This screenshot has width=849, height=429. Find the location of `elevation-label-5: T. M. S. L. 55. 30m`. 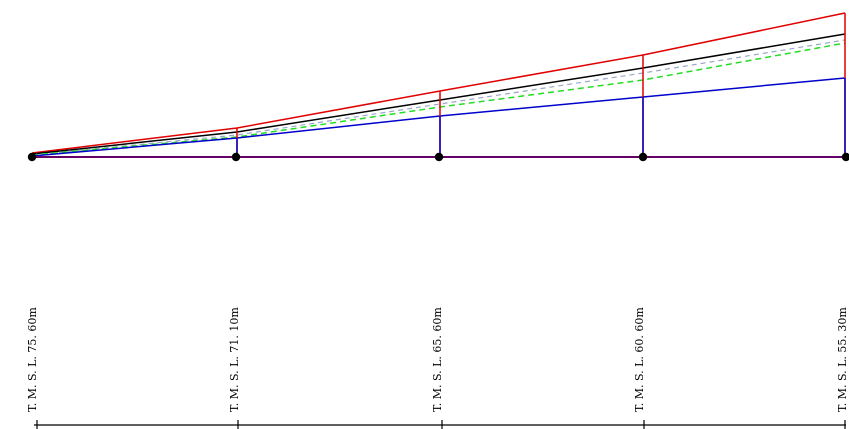

elevation-label-5: T. M. S. L. 55. 30m is located at coordinates (842, 359).